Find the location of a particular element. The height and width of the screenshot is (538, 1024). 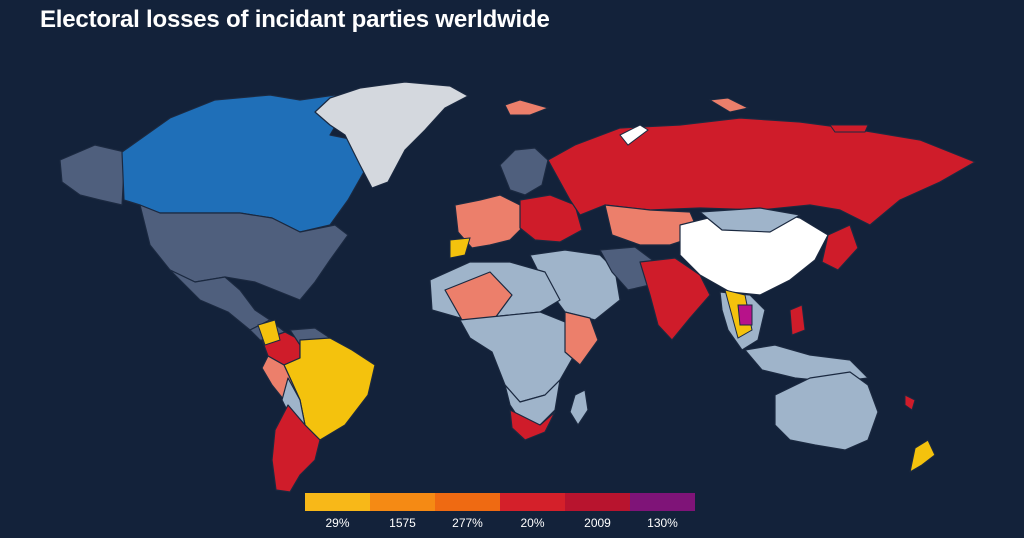

region-argentina-chile is located at coordinates (296, 448).